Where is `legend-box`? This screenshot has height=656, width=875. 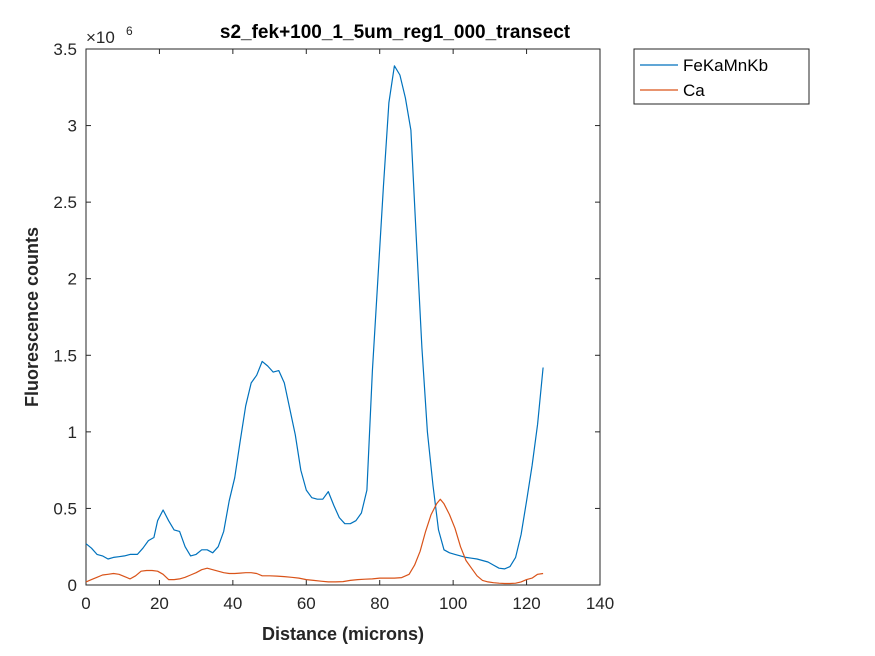 legend-box is located at coordinates (721, 76).